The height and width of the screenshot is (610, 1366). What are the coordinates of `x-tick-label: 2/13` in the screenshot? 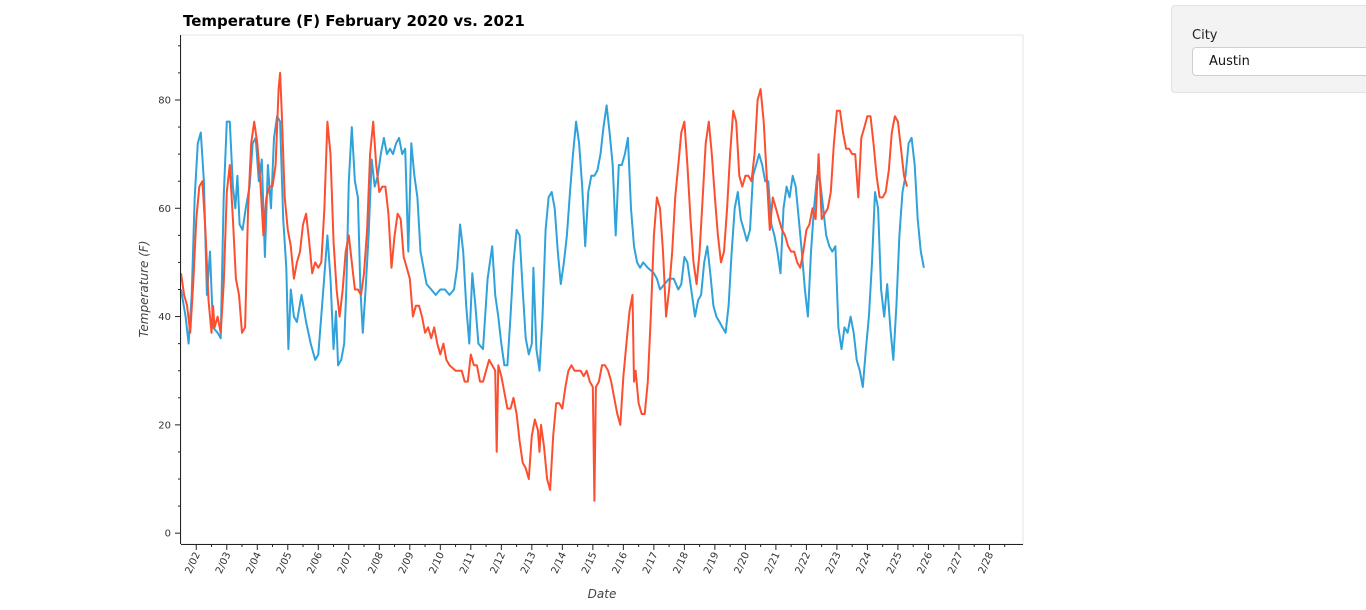 It's located at (528, 563).